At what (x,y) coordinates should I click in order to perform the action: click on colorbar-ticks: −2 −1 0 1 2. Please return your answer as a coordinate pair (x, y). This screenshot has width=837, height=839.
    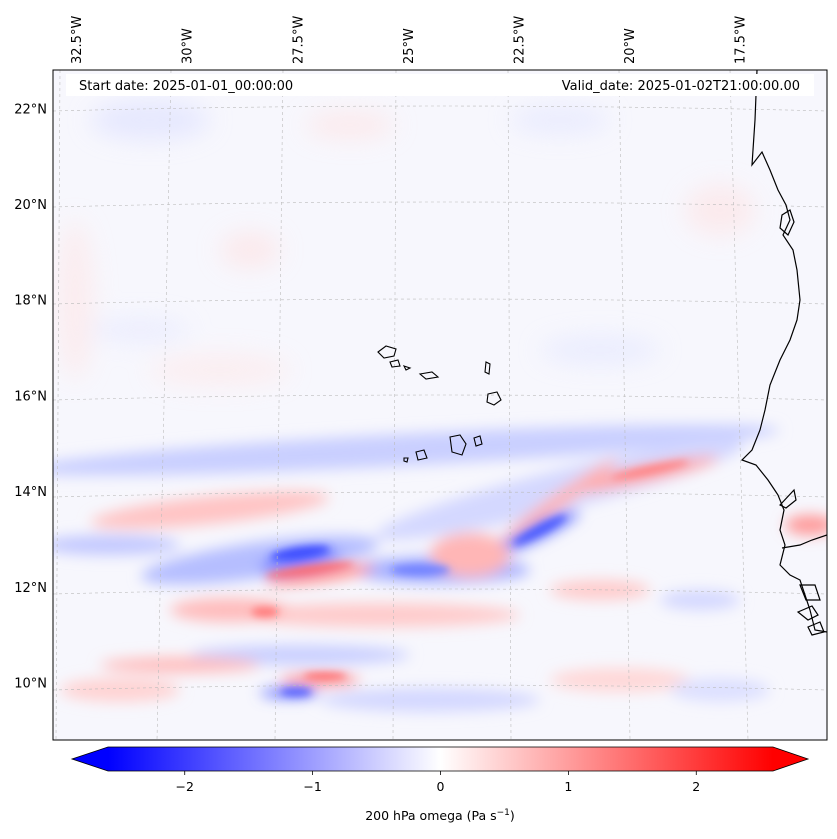
    Looking at the image, I should click on (438, 782).